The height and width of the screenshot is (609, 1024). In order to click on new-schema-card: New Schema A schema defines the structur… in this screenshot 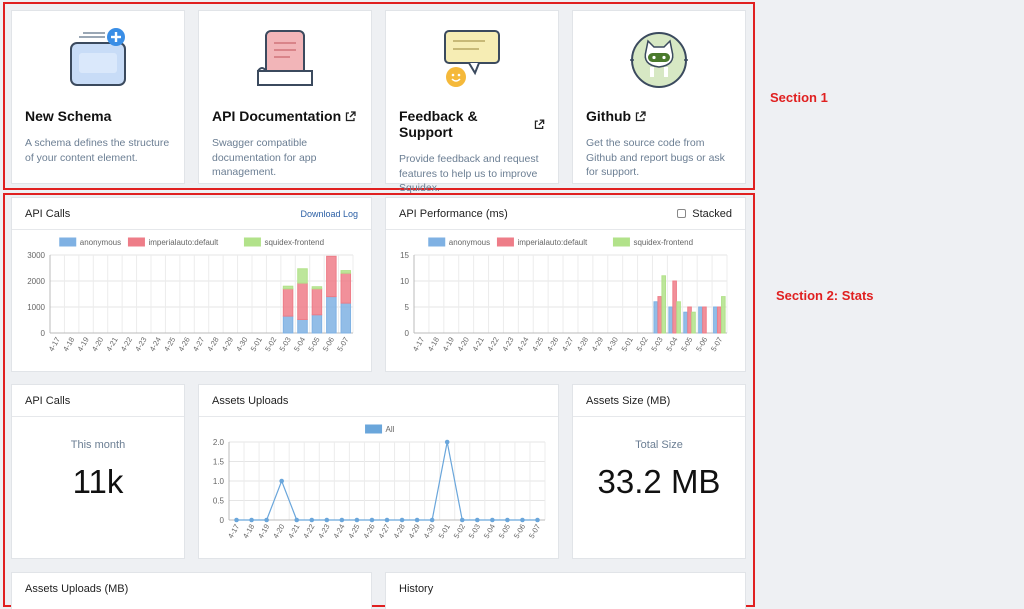, I will do `click(98, 97)`.